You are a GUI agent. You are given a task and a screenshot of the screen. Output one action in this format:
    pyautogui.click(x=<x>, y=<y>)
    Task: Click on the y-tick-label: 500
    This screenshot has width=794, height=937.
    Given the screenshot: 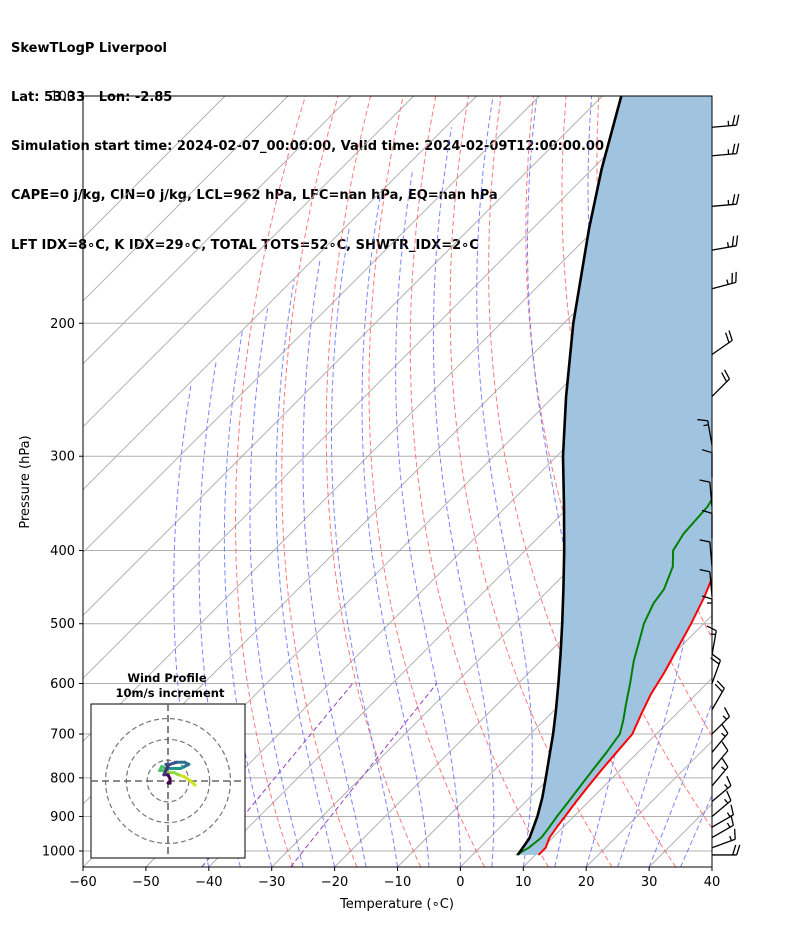 What is the action you would take?
    pyautogui.click(x=62, y=624)
    